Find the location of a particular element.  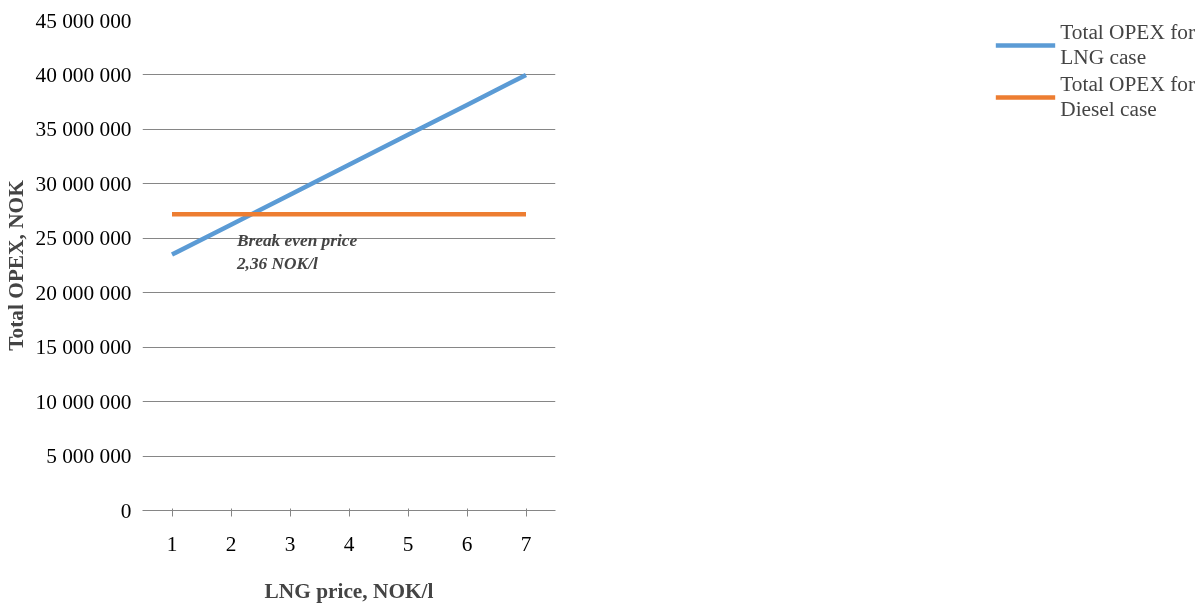

y-tick-label: 35 000 000 is located at coordinates (83, 129).